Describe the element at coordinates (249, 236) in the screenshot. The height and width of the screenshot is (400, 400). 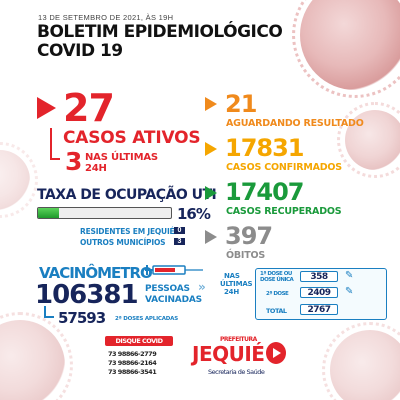
I see `deaths-value: 397` at that location.